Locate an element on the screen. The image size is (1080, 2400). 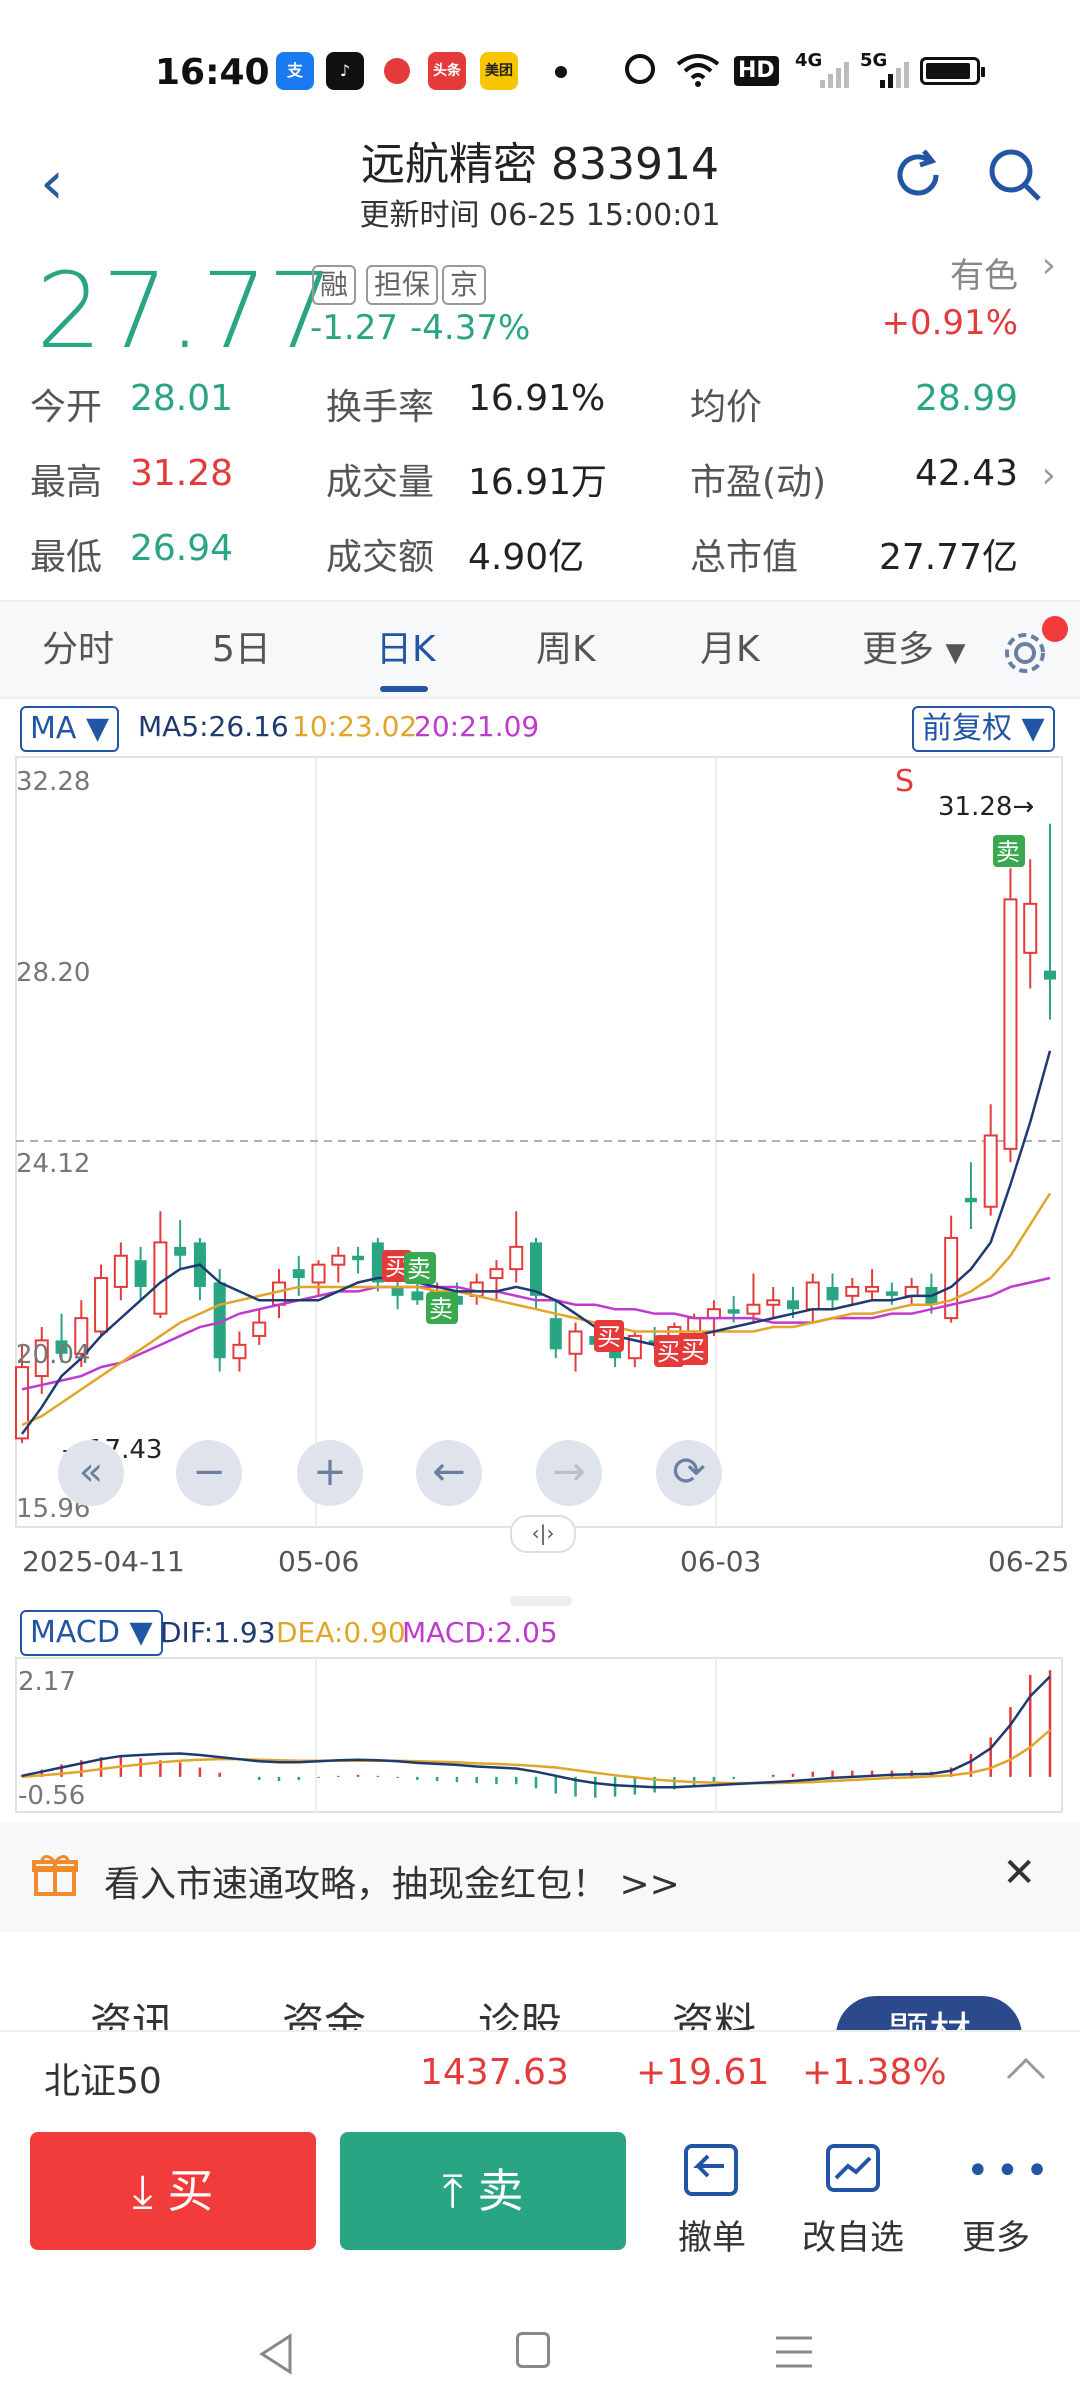
chevron-up-icon is located at coordinates (1026, 2070).